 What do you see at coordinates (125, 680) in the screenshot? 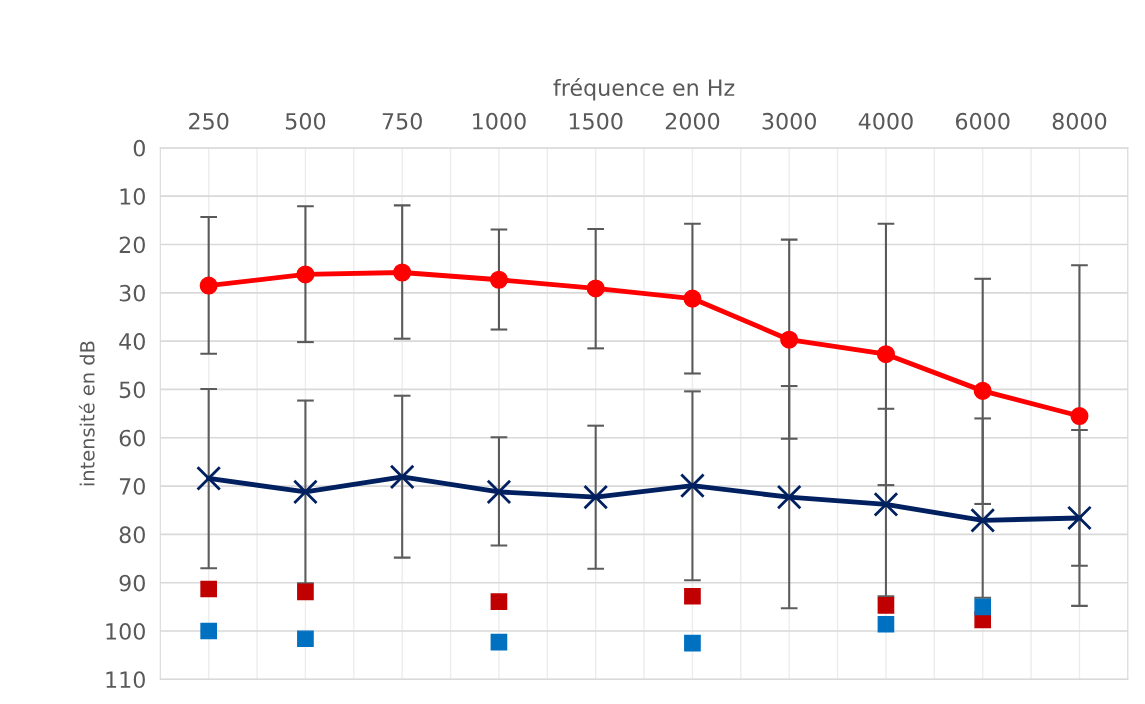
I see `y-tick-label: 110` at bounding box center [125, 680].